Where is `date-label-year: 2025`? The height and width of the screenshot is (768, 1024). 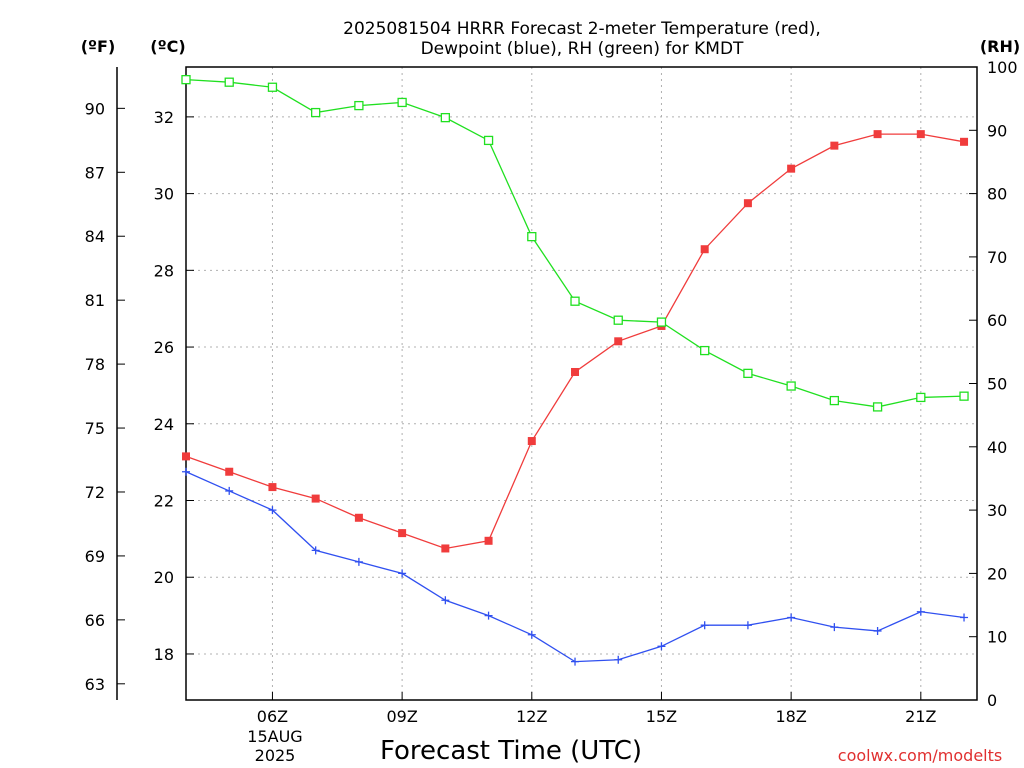 date-label-year: 2025 is located at coordinates (275, 755).